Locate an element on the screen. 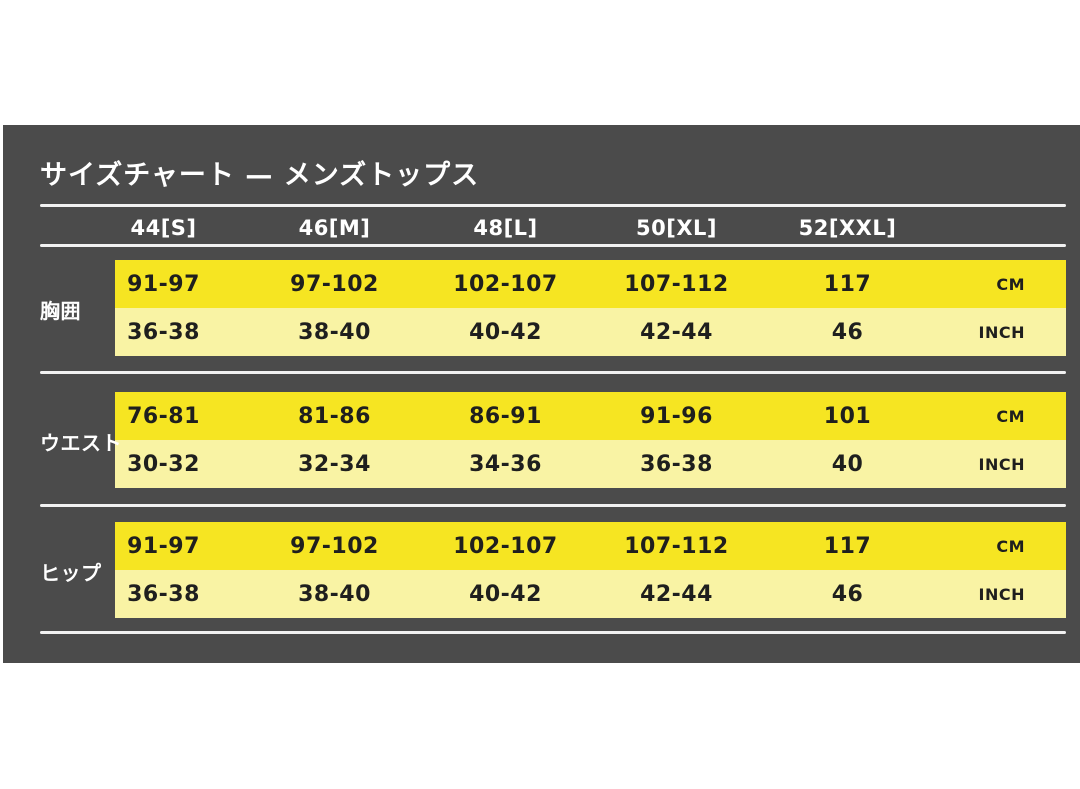 The image size is (1080, 789). chest-band is located at coordinates (590, 308).